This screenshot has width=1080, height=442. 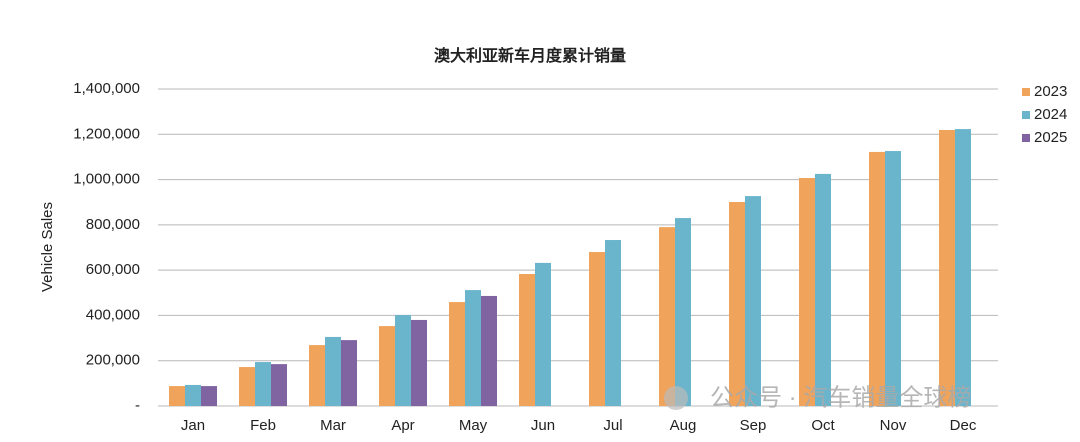 What do you see at coordinates (263, 425) in the screenshot?
I see `x-tick-label: Feb` at bounding box center [263, 425].